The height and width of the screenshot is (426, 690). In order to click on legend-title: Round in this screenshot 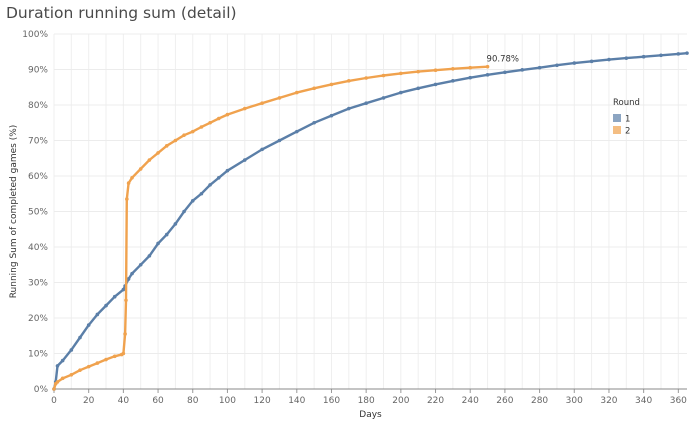, I will do `click(626, 103)`.